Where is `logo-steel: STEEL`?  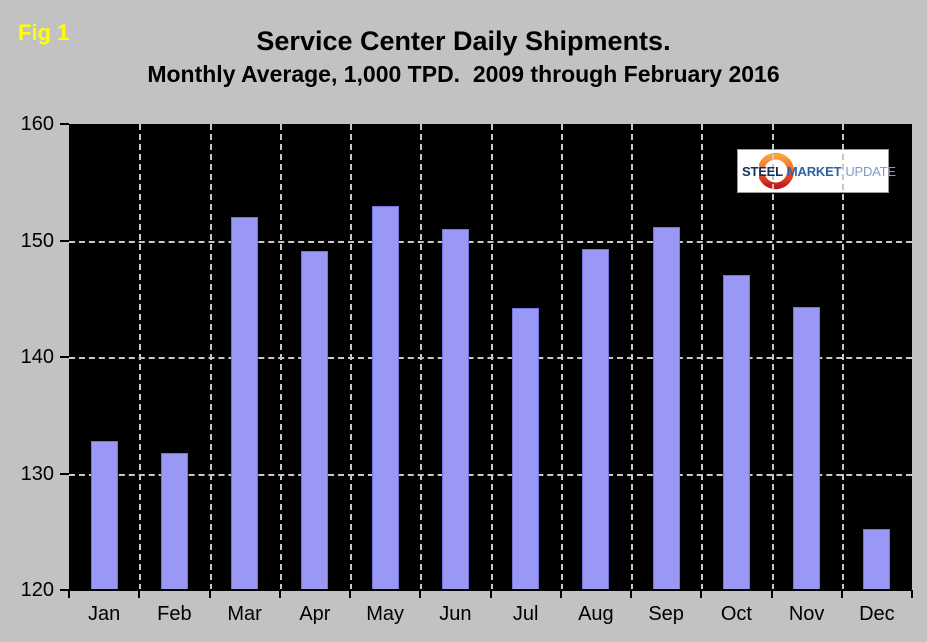 logo-steel: STEEL is located at coordinates (762, 171).